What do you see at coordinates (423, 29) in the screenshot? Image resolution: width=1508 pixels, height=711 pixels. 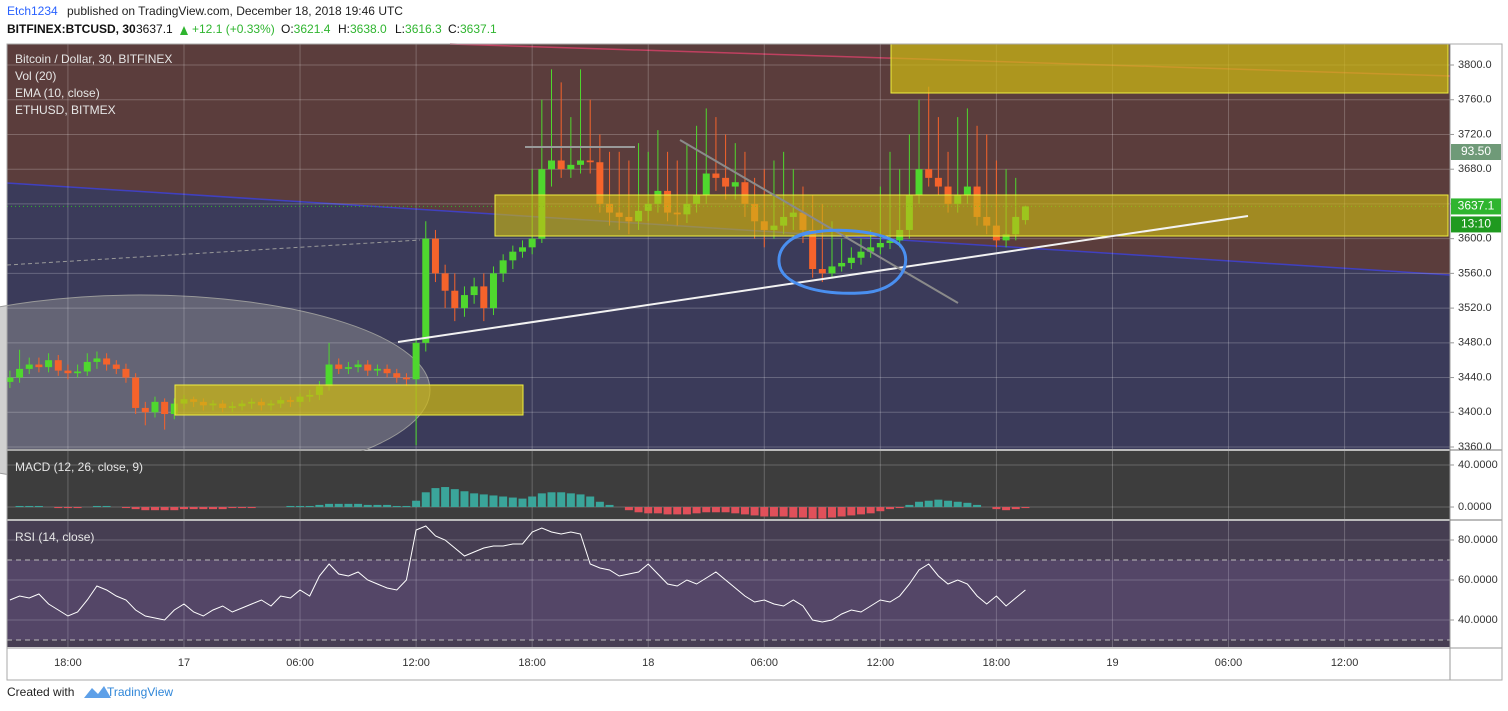 I see `ohlc-value: 3616.3` at bounding box center [423, 29].